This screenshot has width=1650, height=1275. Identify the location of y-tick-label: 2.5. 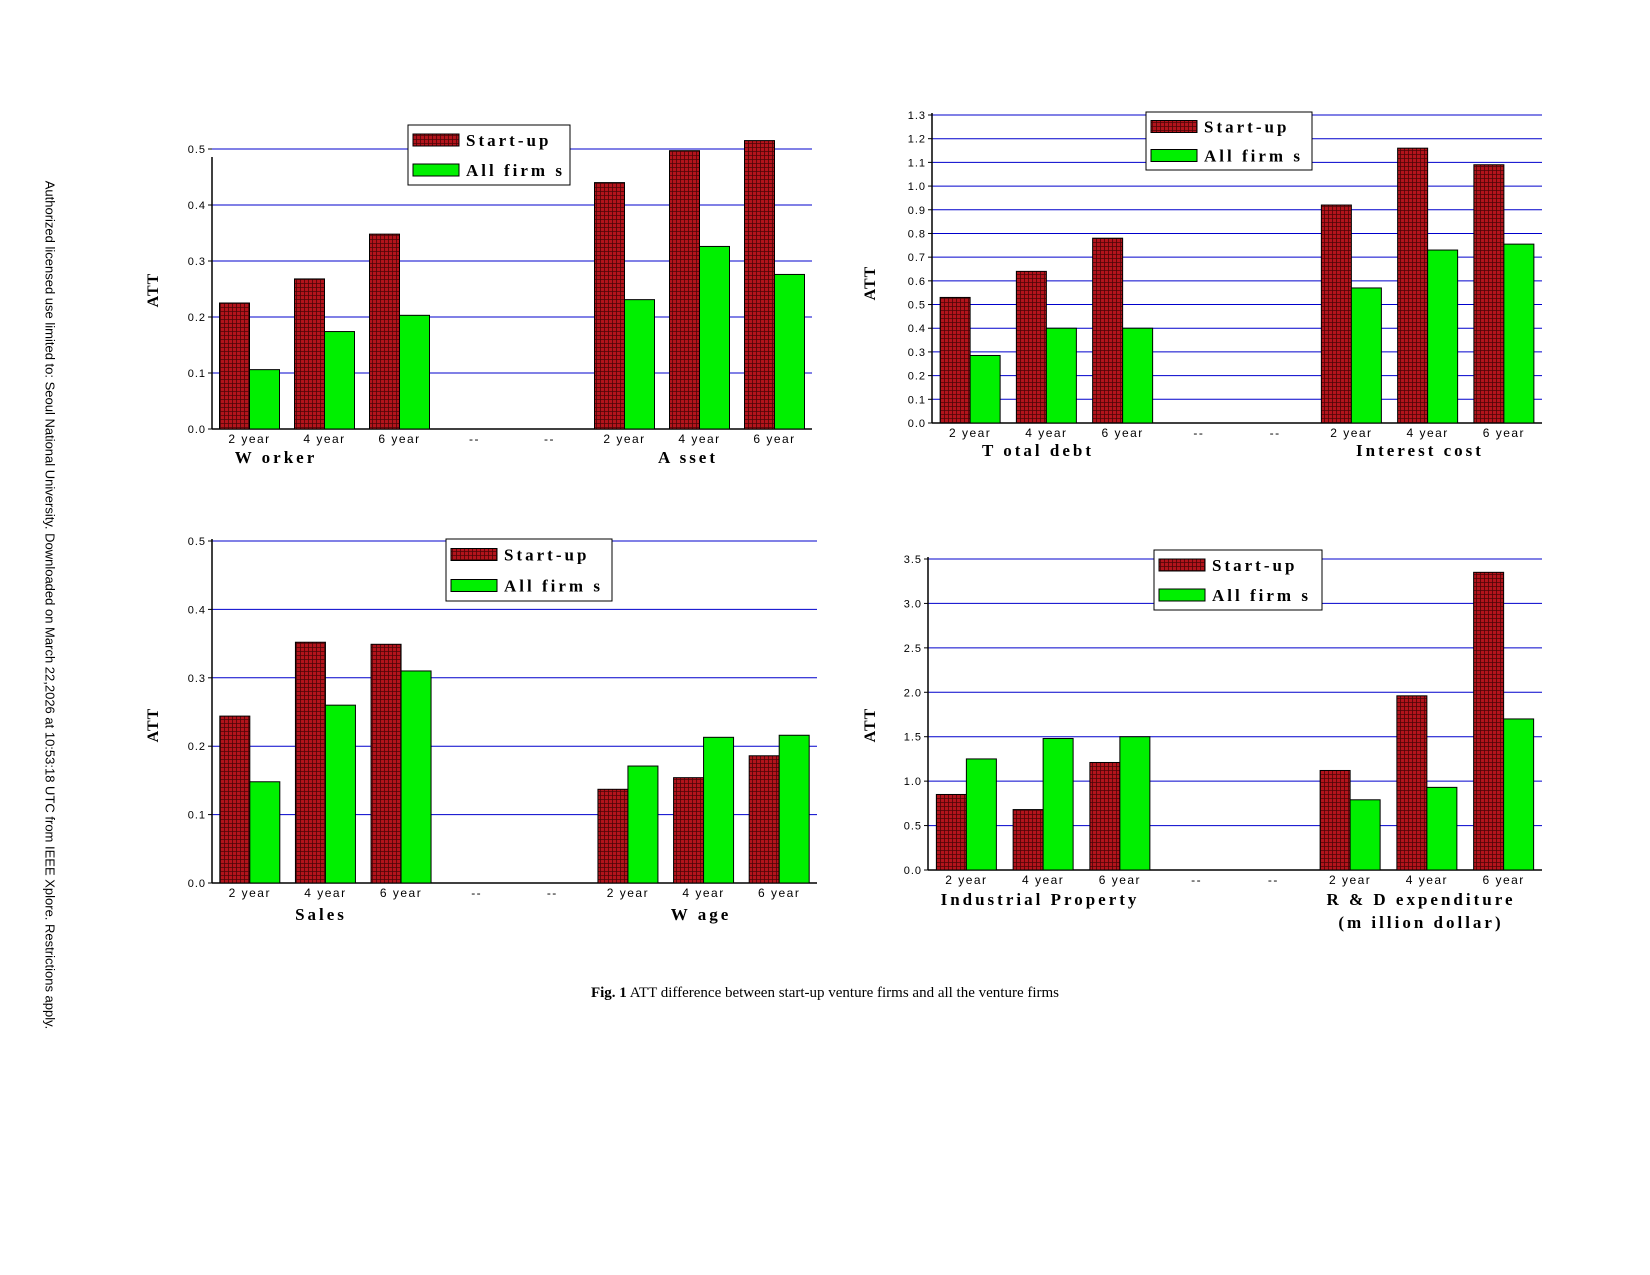
(913, 649).